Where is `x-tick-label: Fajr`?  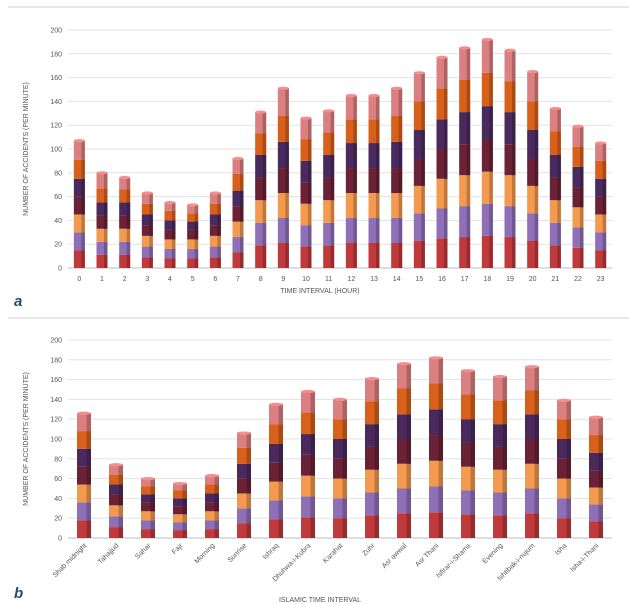
x-tick-label: Fajr is located at coordinates (178, 549).